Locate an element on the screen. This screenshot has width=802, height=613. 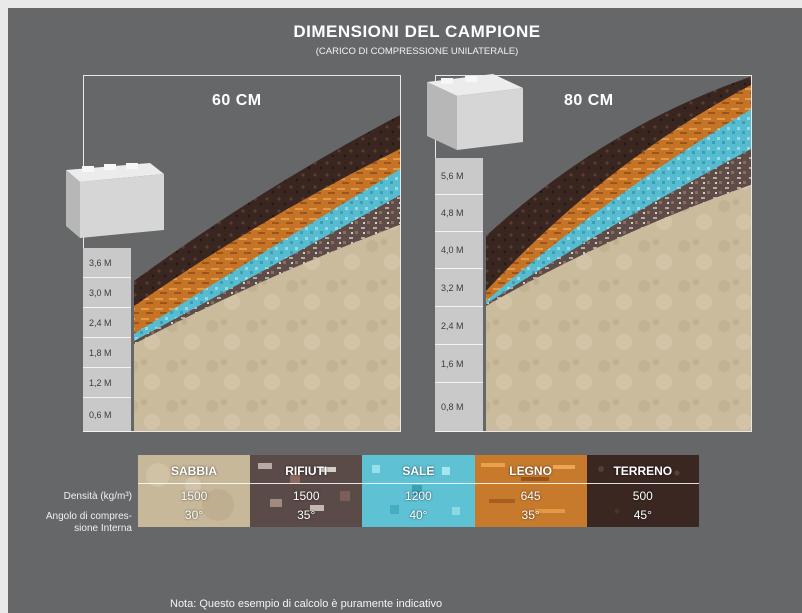
legend-cell-legno: LEGNO 645 35° is located at coordinates (530, 491).